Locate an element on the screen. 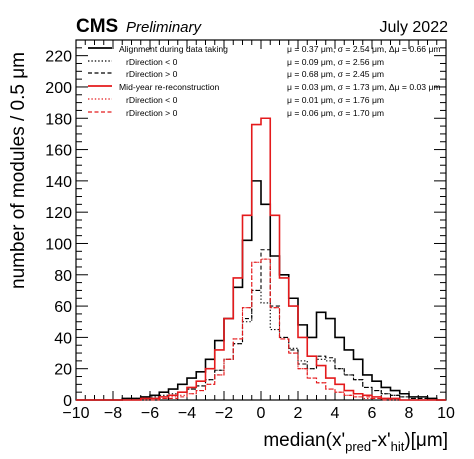 This screenshot has height=459, width=474. y-tick-label: 200 is located at coordinates (58, 88).